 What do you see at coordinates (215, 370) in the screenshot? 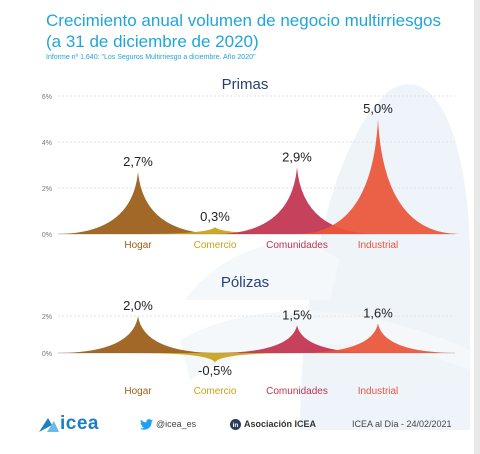
I see `polizas-value-label-comercio: -0,5%` at bounding box center [215, 370].